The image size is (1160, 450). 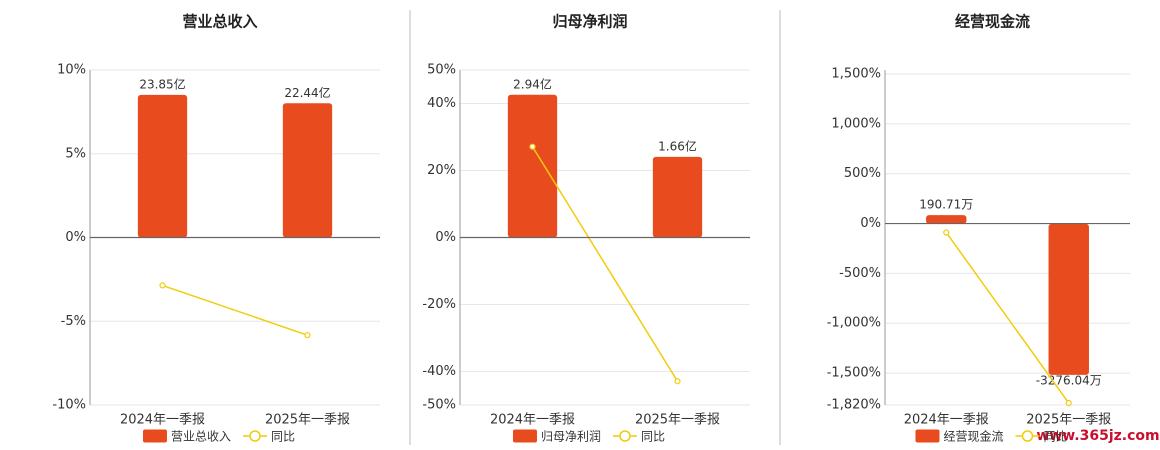 I want to click on y-tick-label: -1,500%, so click(x=854, y=373).